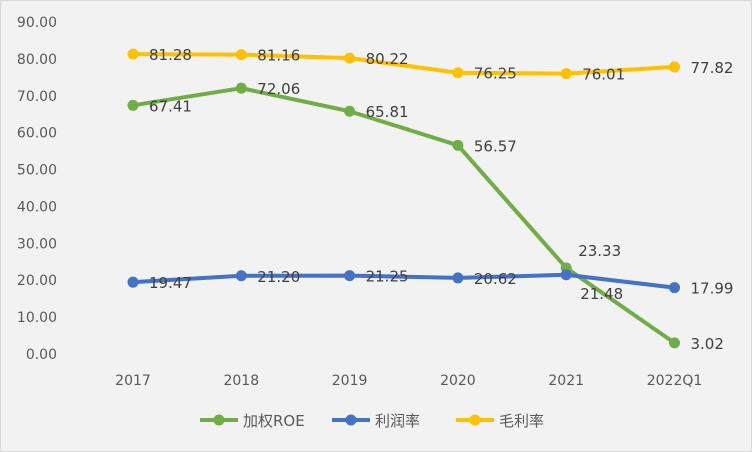 The image size is (752, 452). I want to click on y-tick-label: 90.00, so click(37, 23).